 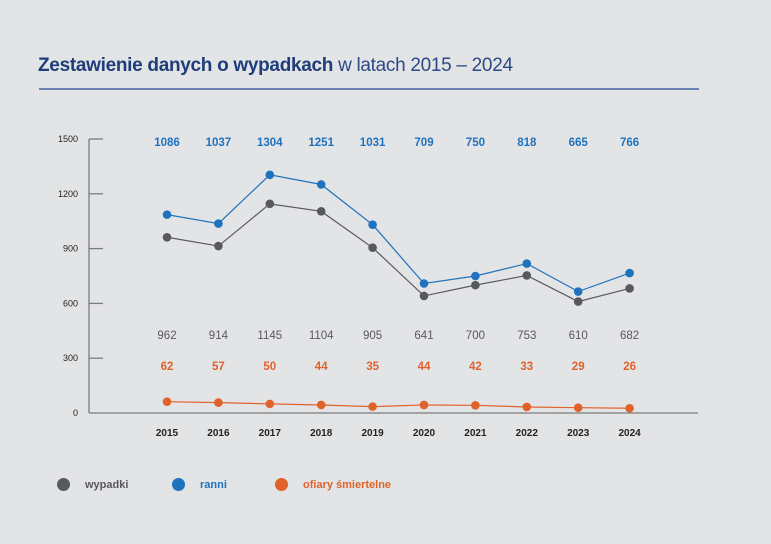 I want to click on legend-item-ranni: ranni, so click(x=199, y=484).